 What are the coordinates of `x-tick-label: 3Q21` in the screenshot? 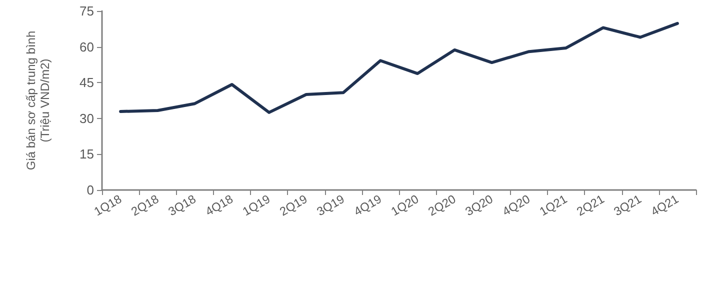 It's located at (627, 205).